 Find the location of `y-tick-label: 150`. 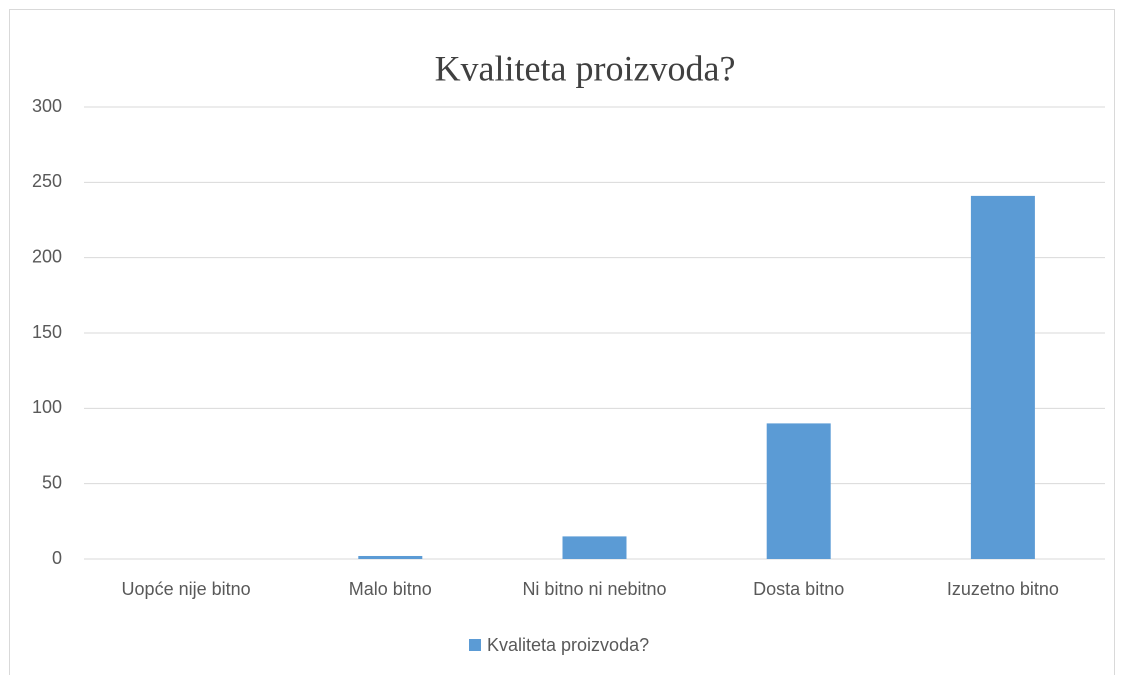

y-tick-label: 150 is located at coordinates (47, 332).